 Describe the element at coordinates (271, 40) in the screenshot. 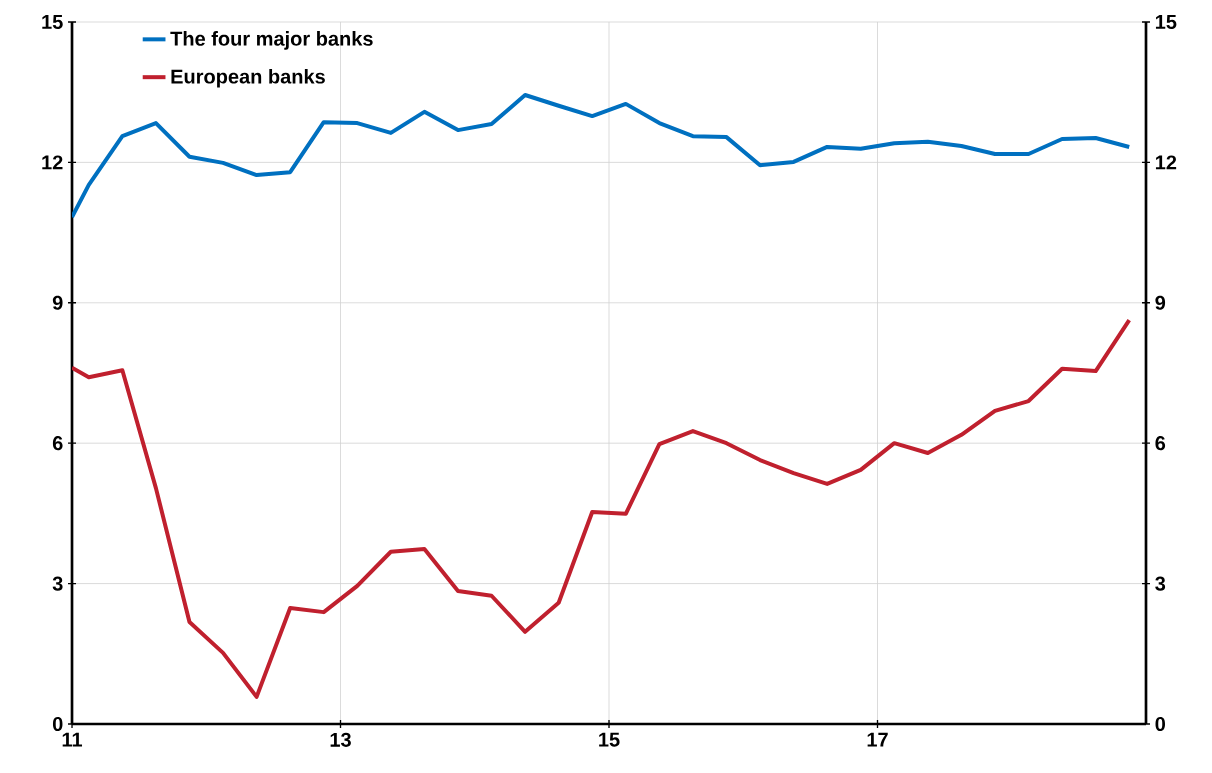

I see `legend-label: The four major banks` at that location.